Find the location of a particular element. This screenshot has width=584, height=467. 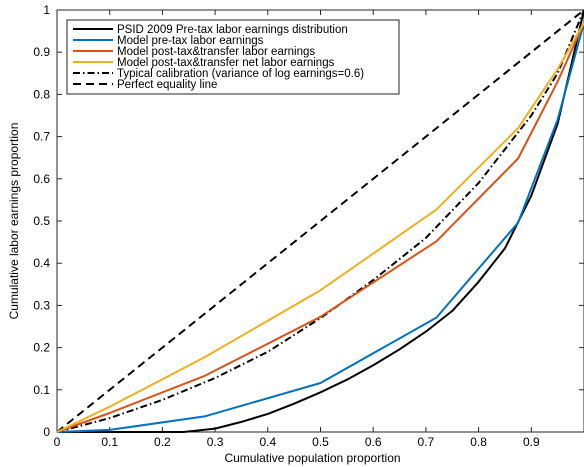

x-tick-label: 0.3 is located at coordinates (215, 442).